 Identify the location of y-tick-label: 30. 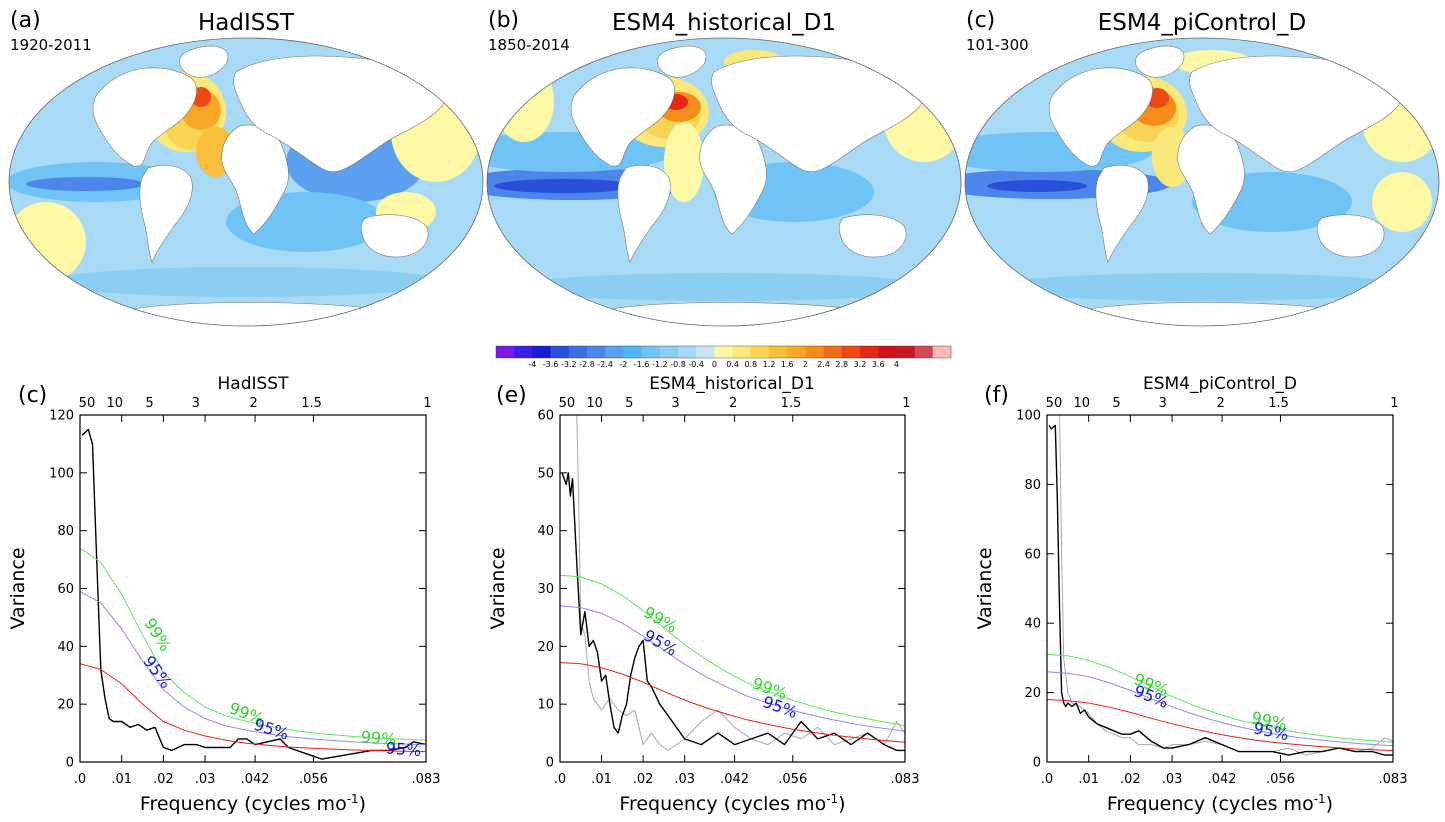
(545, 589).